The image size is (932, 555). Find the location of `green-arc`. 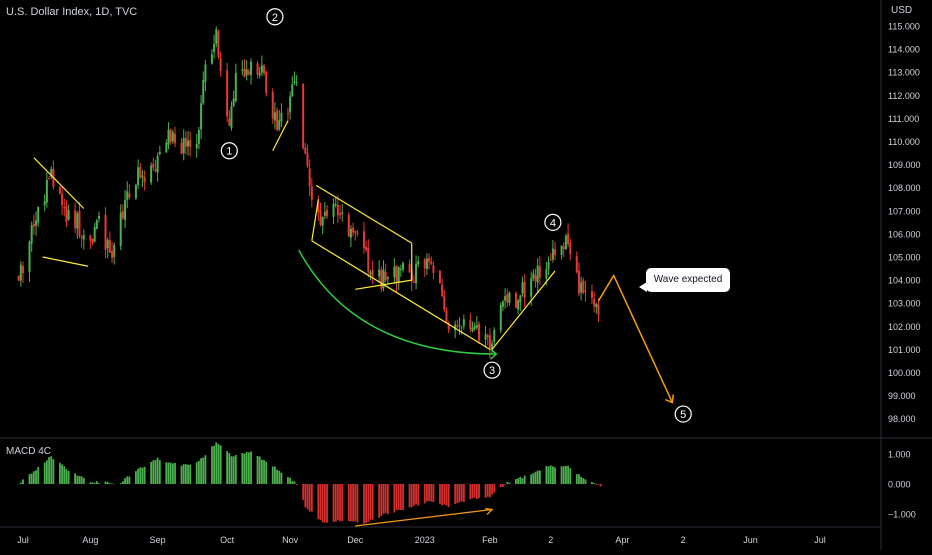

green-arc is located at coordinates (397, 302).